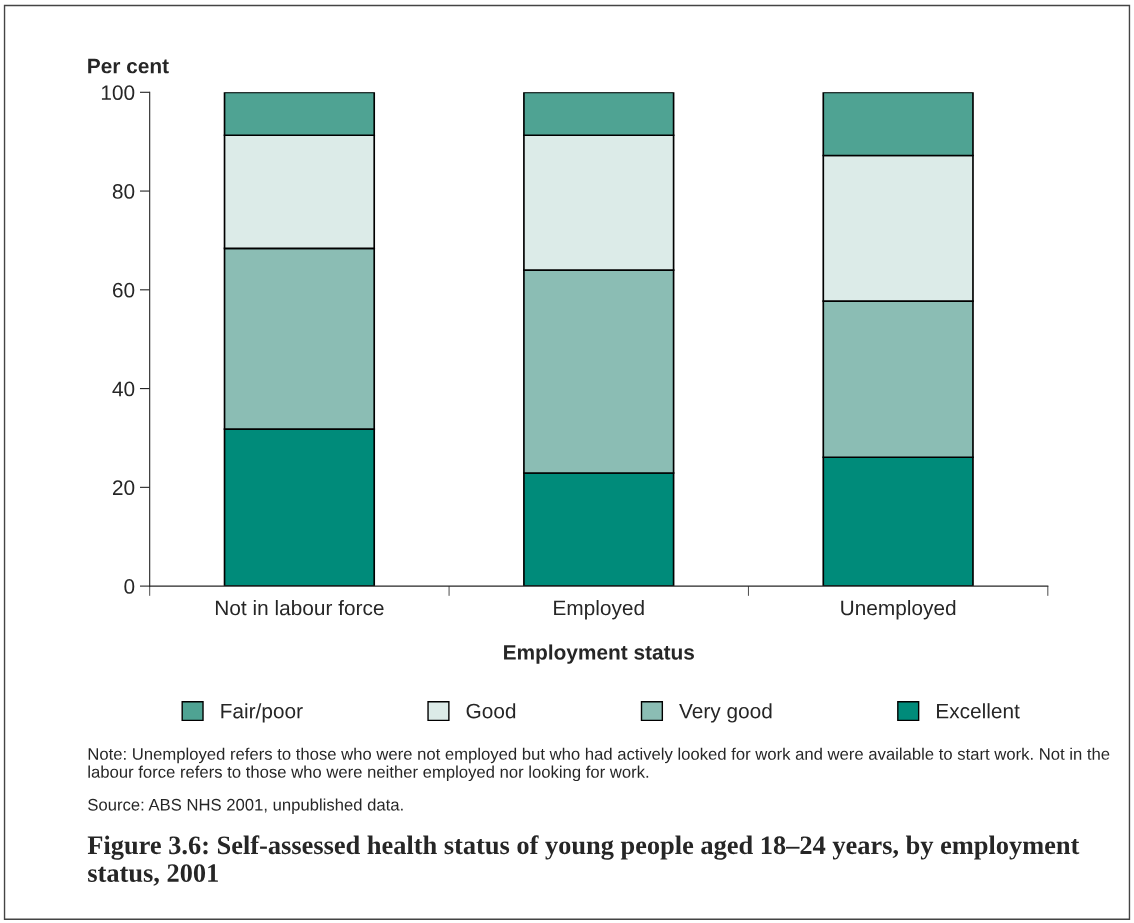 This screenshot has height=923, width=1134. What do you see at coordinates (898, 609) in the screenshot?
I see `x-tick-label: Unemployed` at bounding box center [898, 609].